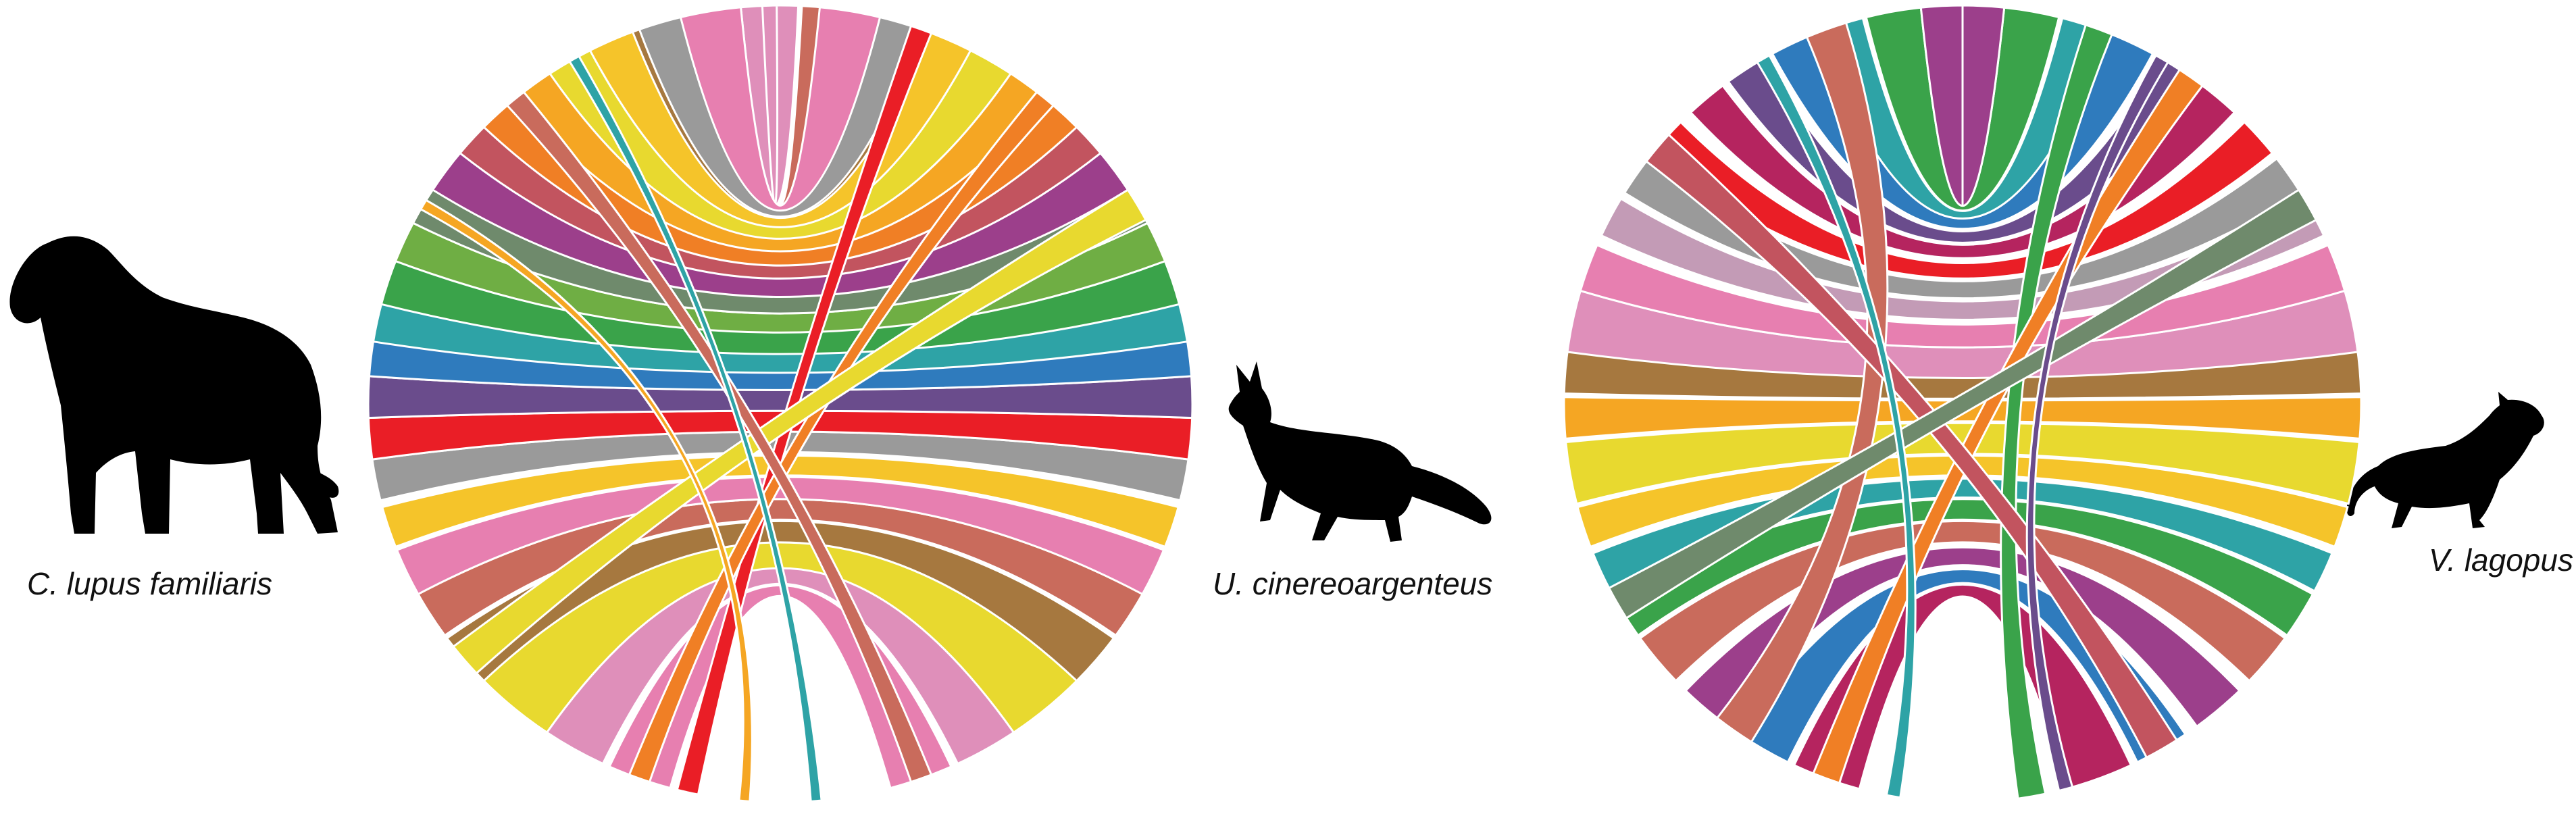  I want to click on fox-silhouette, so click(1360, 452).